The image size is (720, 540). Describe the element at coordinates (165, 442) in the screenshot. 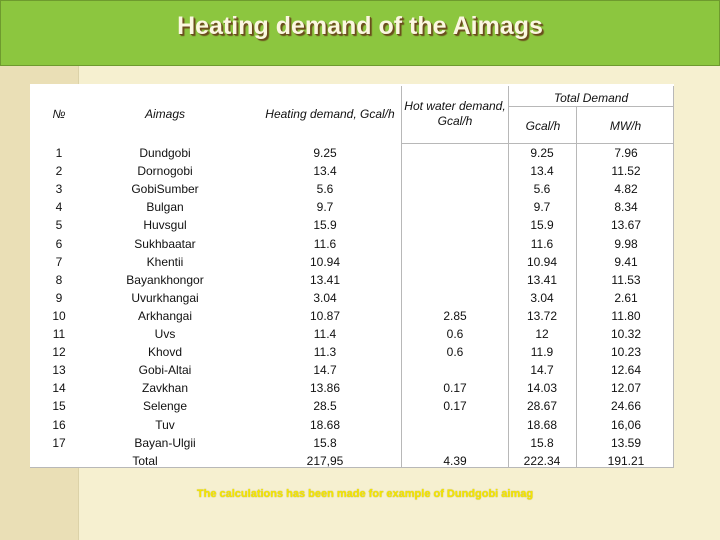

I see `cell-aimag: Bayan-Ulgii` at that location.